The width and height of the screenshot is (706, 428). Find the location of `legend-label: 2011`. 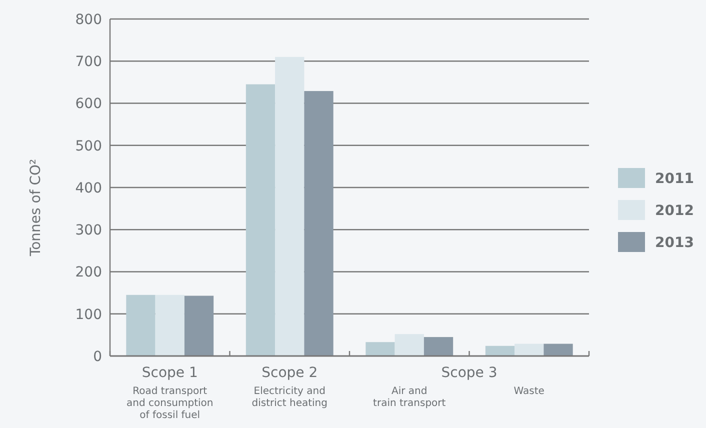

legend-label: 2011 is located at coordinates (674, 178).